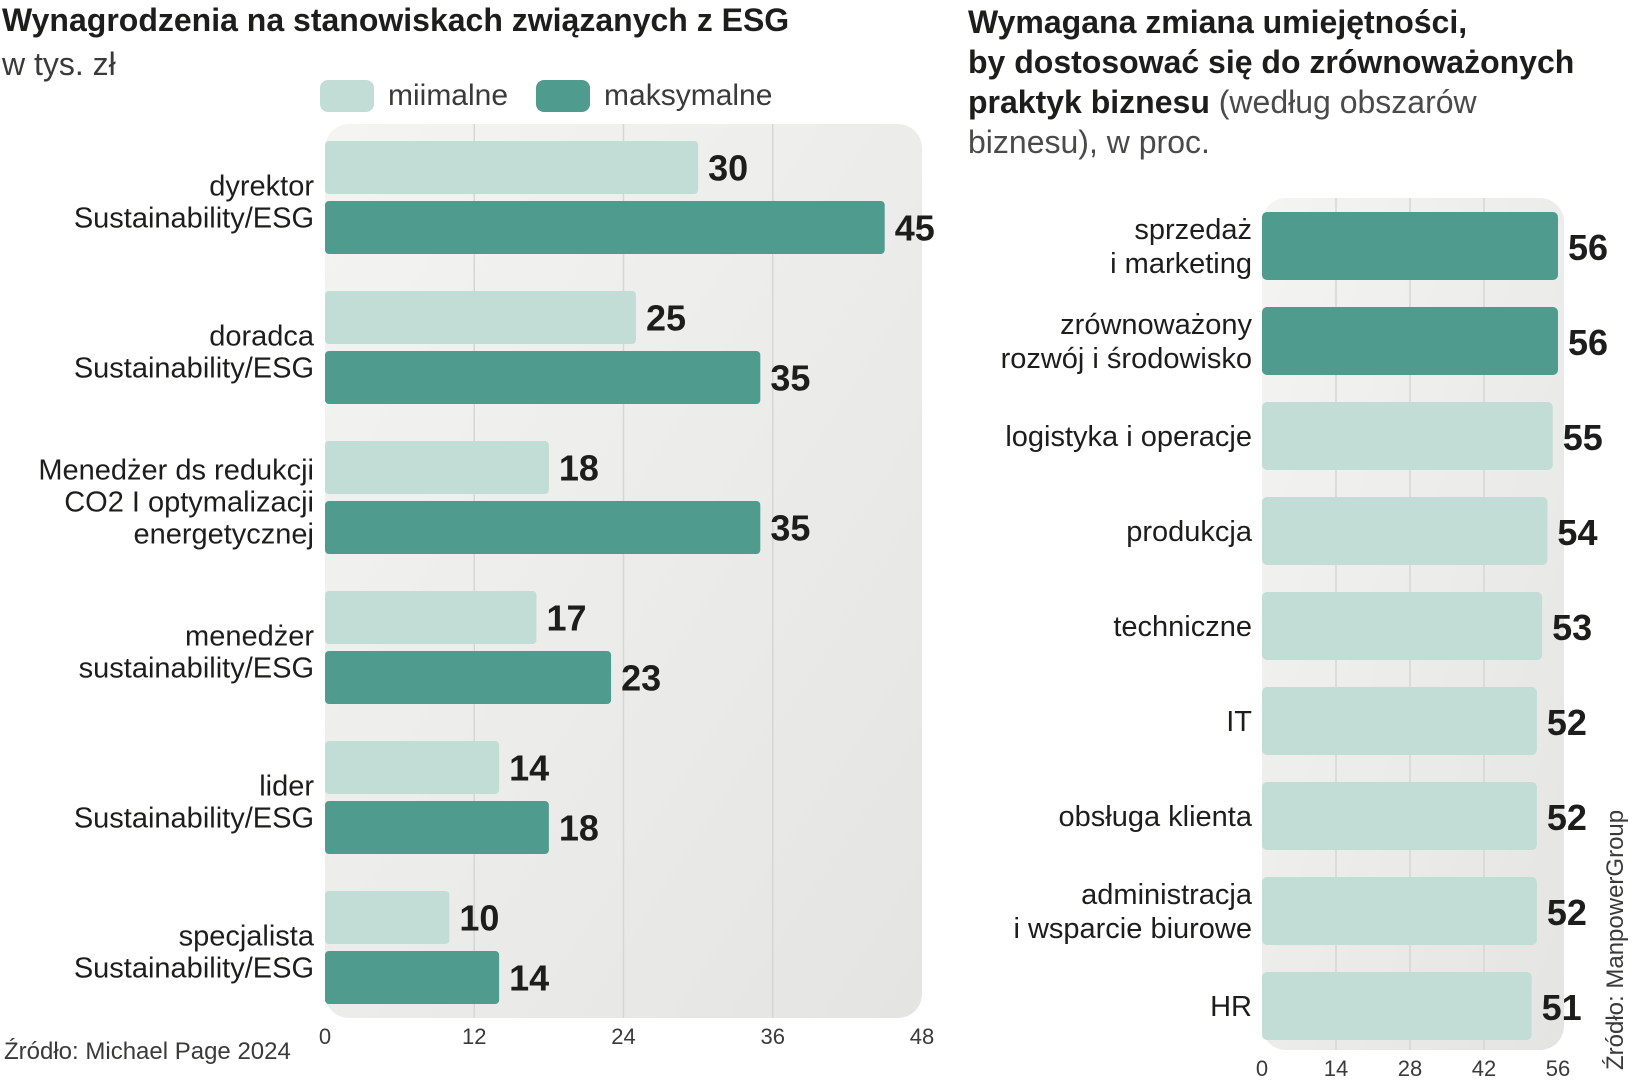  I want to click on right-category-label: i marketing, so click(1181, 264).